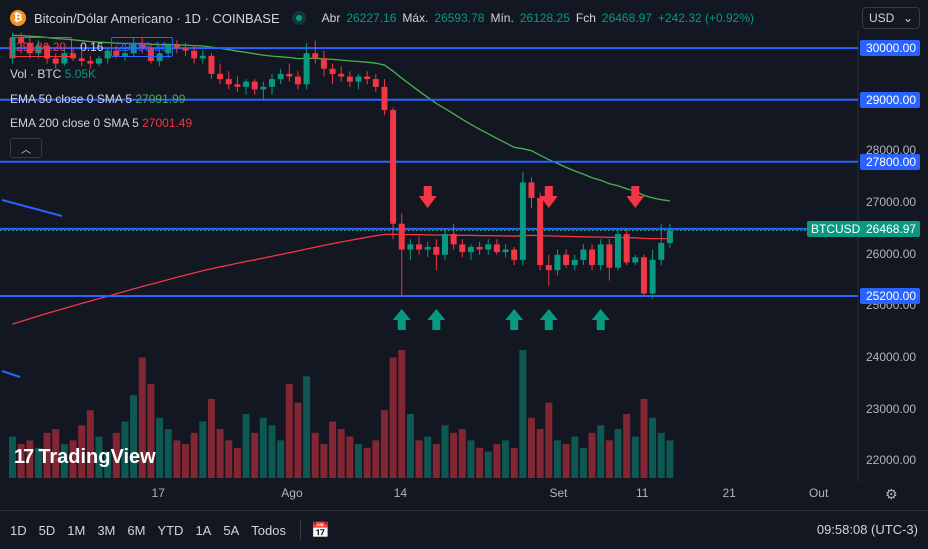 The width and height of the screenshot is (928, 549). I want to click on ema200-line, so click(341, 279).